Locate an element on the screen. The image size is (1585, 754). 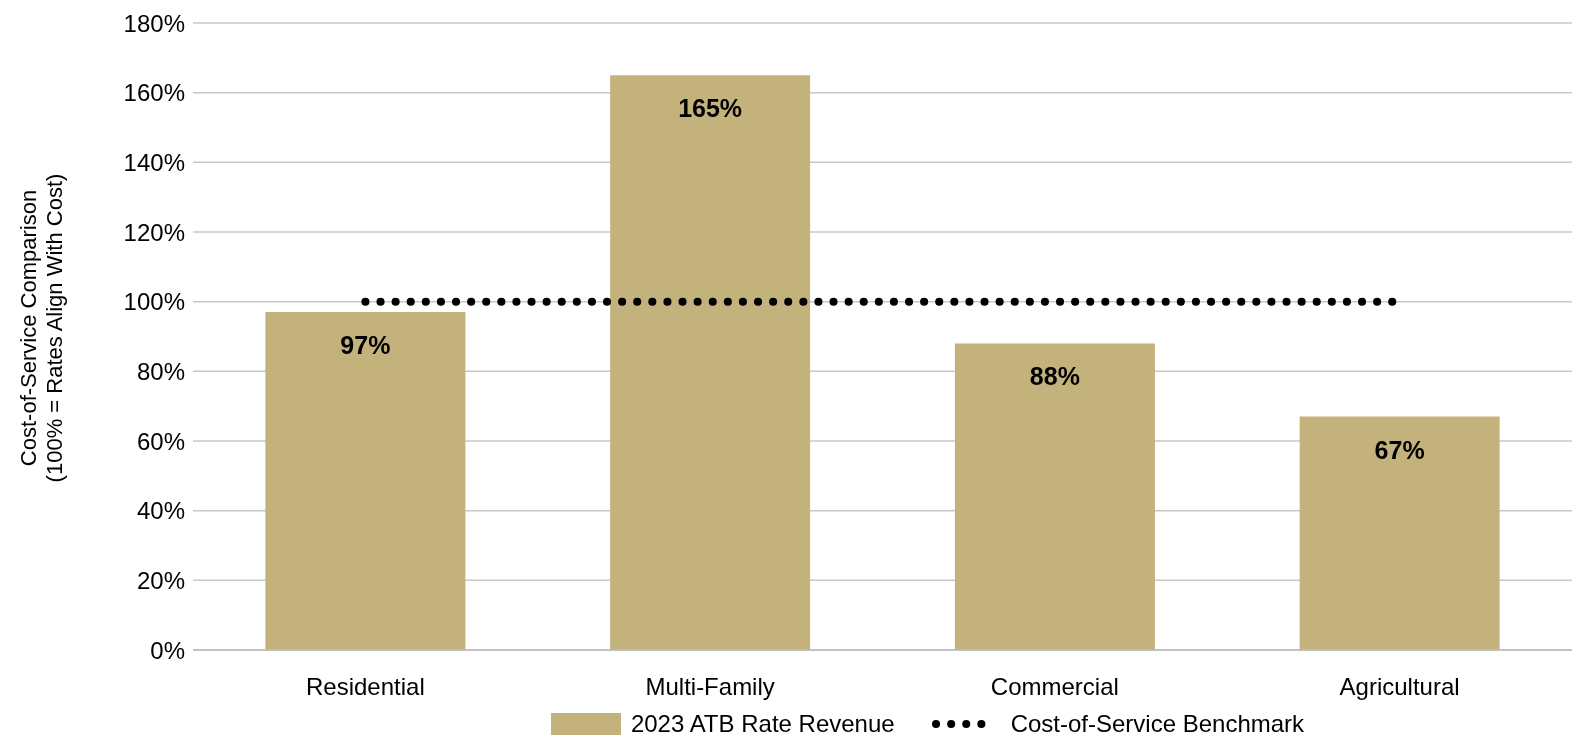
y-tick-label: 160% is located at coordinates (154, 93).